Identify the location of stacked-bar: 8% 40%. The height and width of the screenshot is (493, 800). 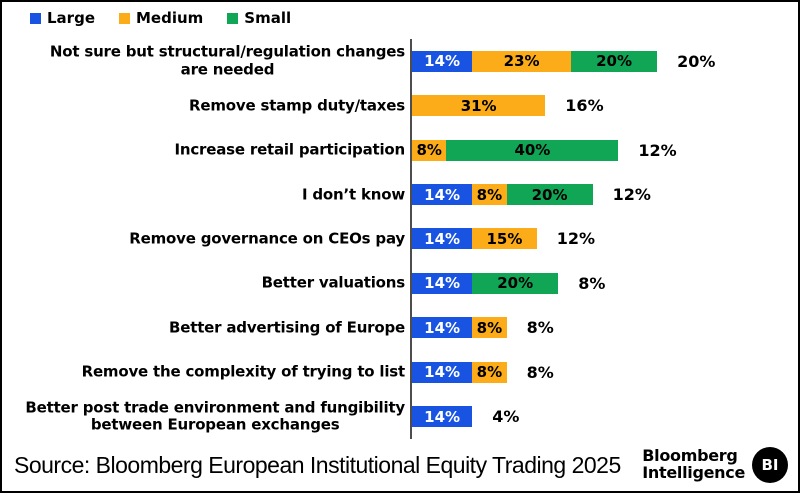
(515, 150).